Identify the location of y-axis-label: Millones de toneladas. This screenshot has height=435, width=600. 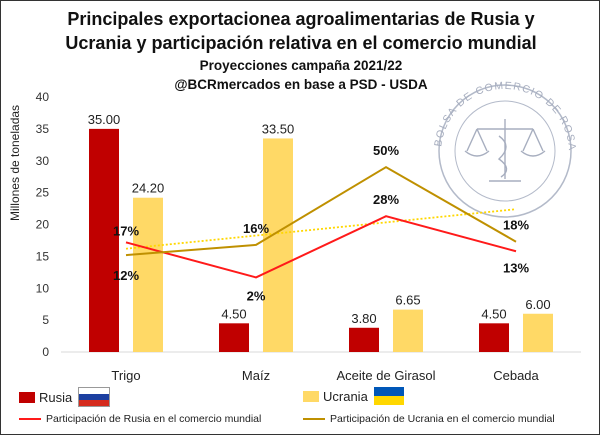
(15, 163).